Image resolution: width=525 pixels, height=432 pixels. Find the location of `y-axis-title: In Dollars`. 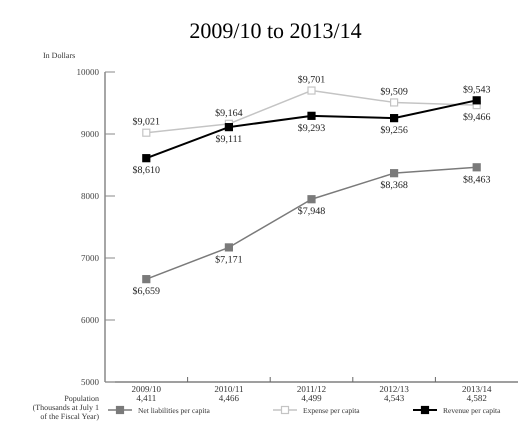

y-axis-title: In Dollars is located at coordinates (59, 55).